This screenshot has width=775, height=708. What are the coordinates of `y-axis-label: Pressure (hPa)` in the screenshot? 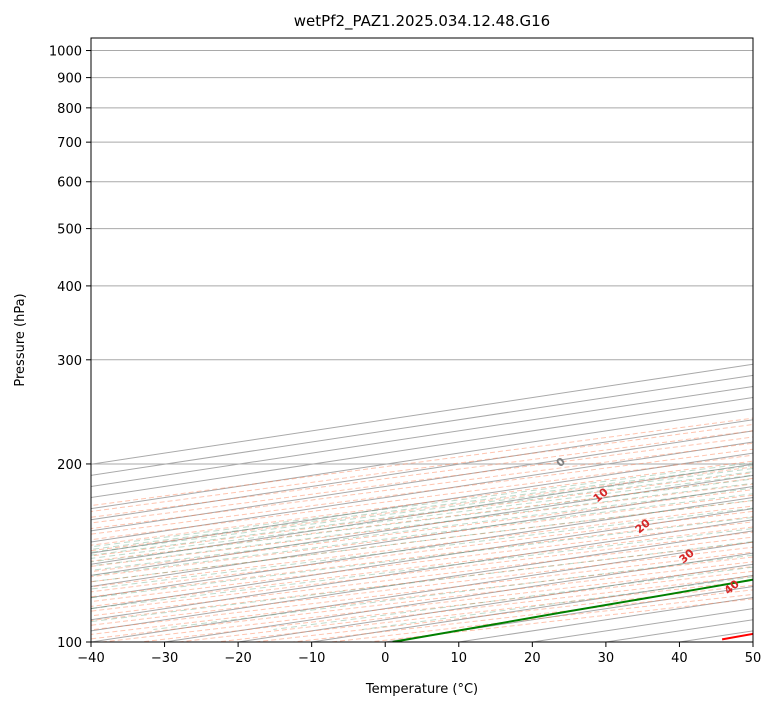 It's located at (20, 339).